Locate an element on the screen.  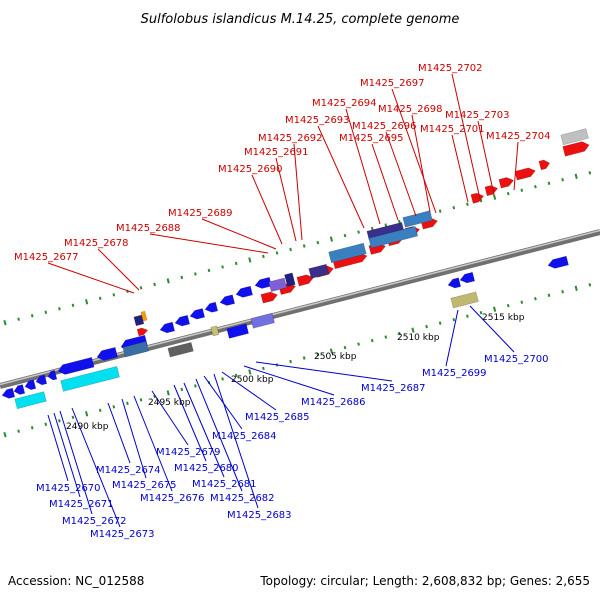
gene-label: M1425_2679 is located at coordinates (188, 452).